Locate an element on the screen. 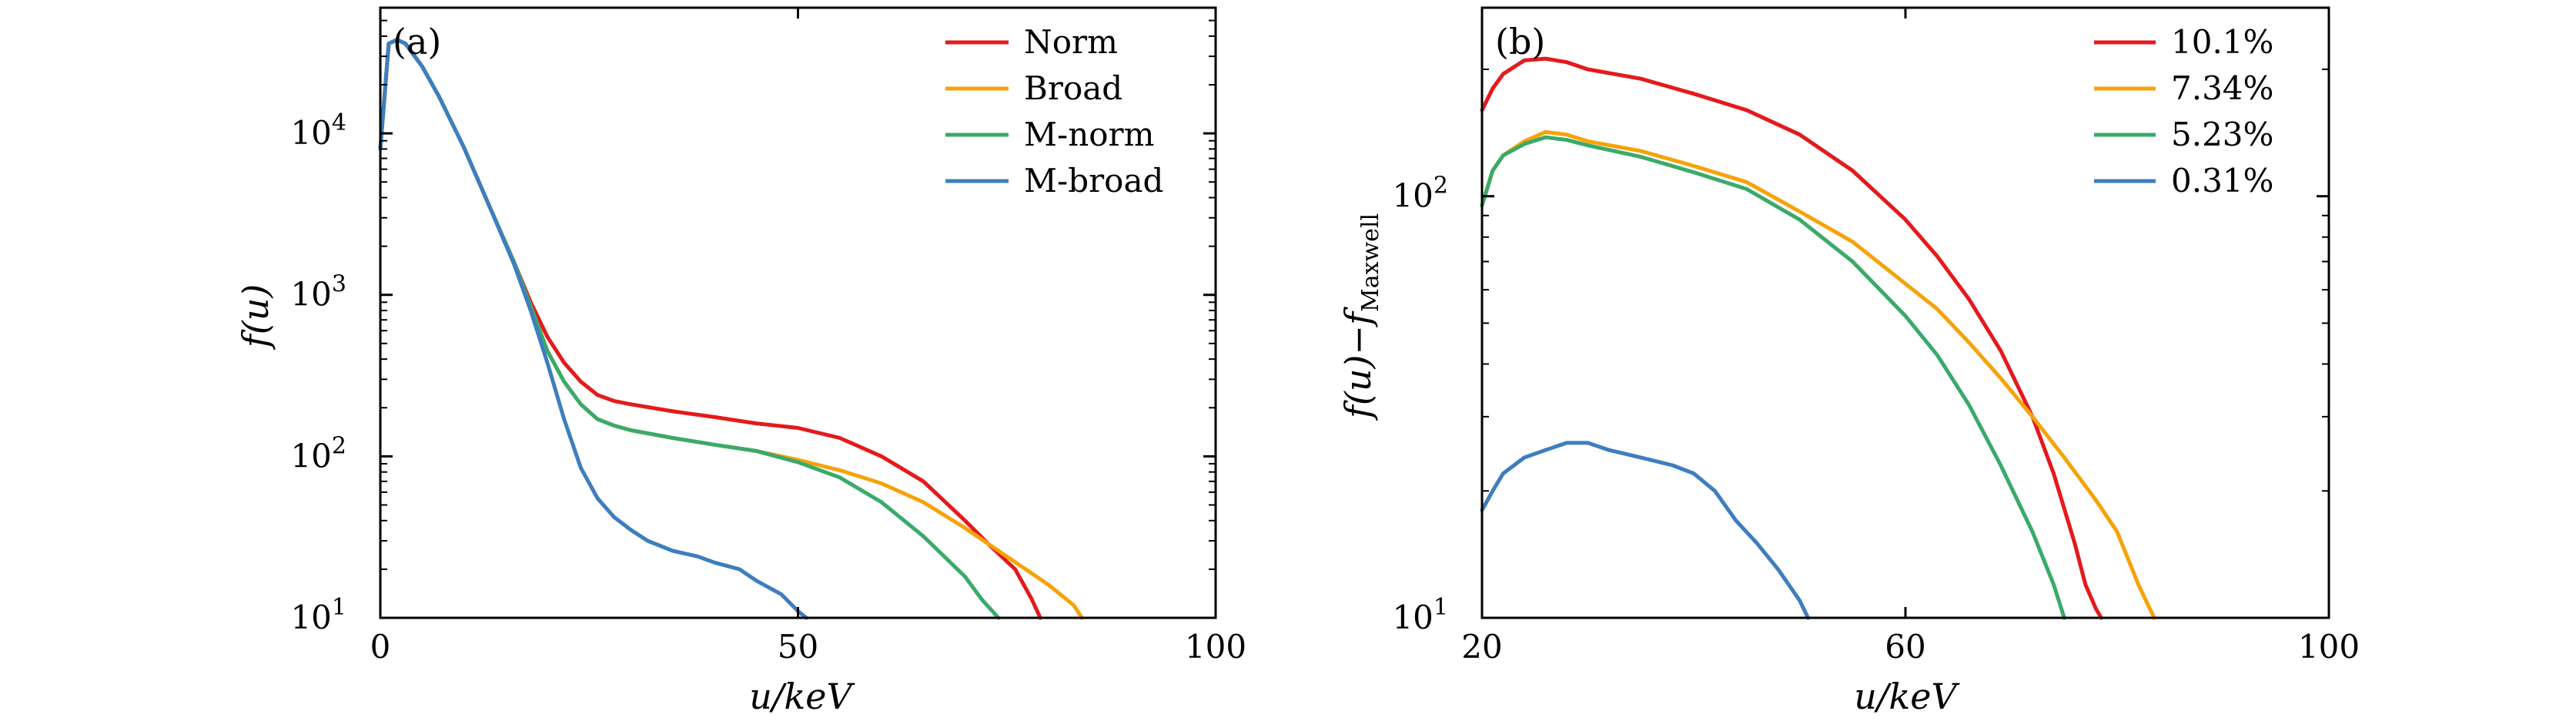 The image size is (2576, 728). y-tick-label: 10³ is located at coordinates (318, 292).